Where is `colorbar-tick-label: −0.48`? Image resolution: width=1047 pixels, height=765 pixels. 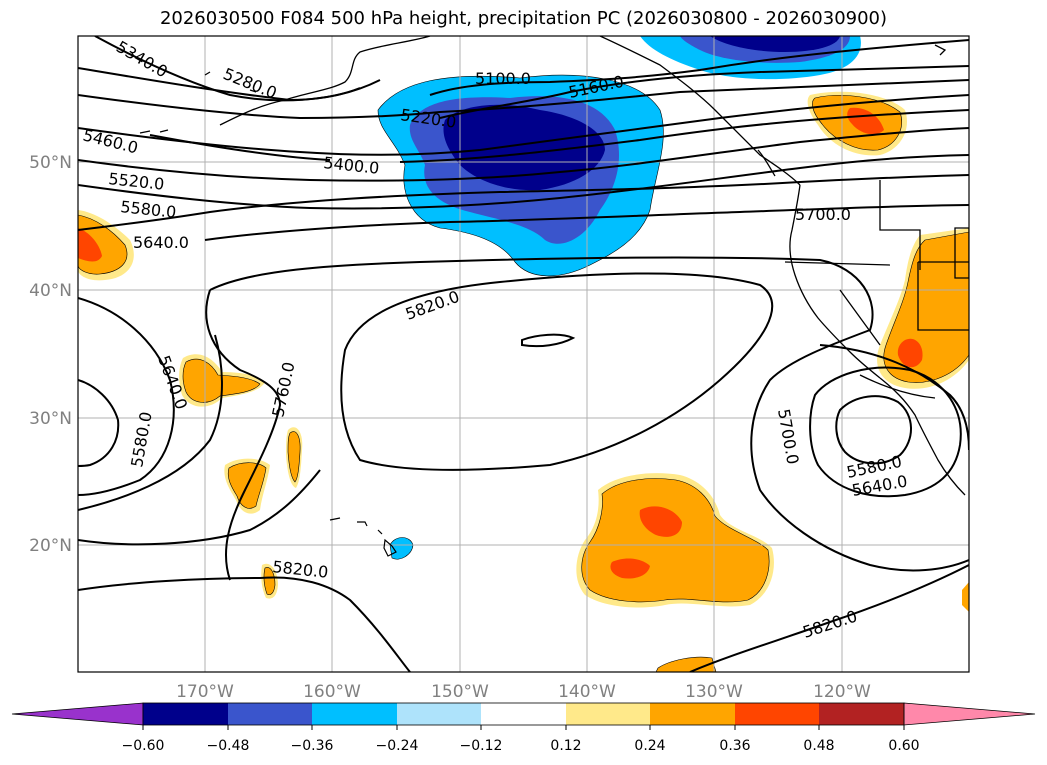 colorbar-tick-label: −0.48 is located at coordinates (228, 746).